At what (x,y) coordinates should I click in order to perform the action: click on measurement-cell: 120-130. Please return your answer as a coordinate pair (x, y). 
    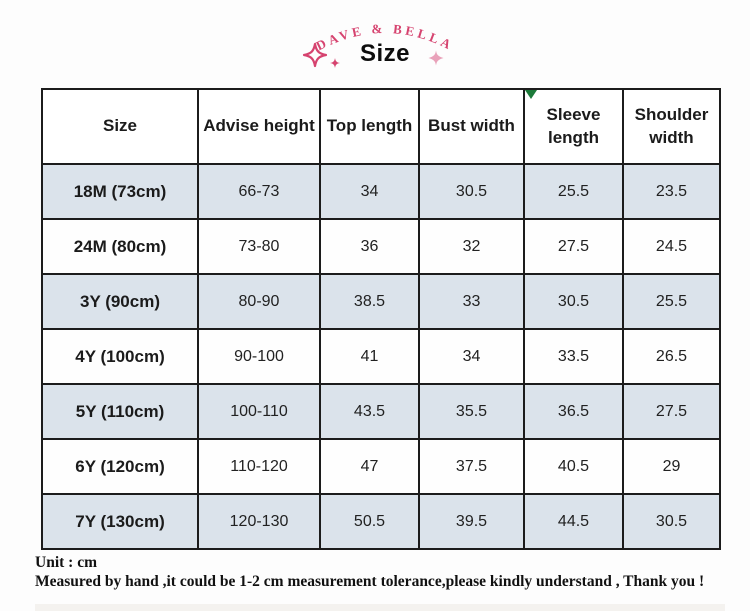
    Looking at the image, I should click on (259, 521).